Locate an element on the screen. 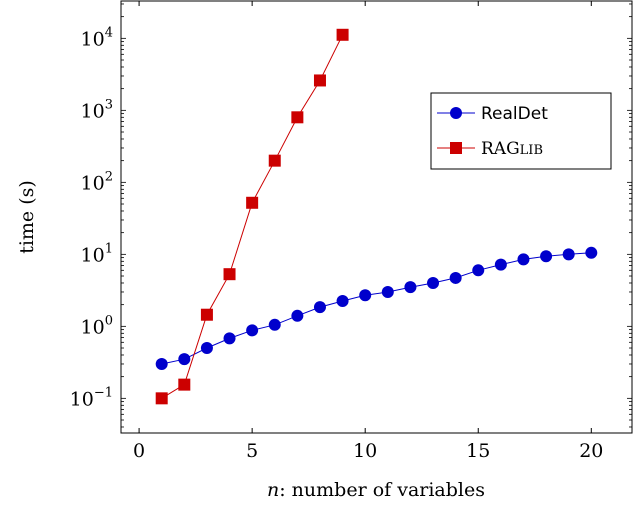  x-tick-label: 15 is located at coordinates (478, 451).